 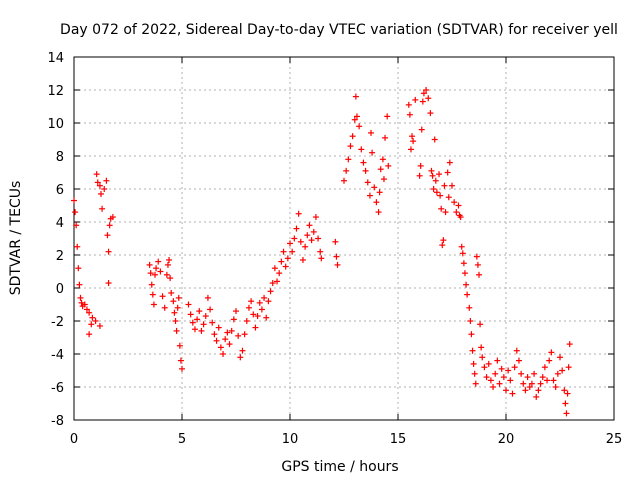 I want to click on x-tick-label: 5, so click(x=182, y=439).